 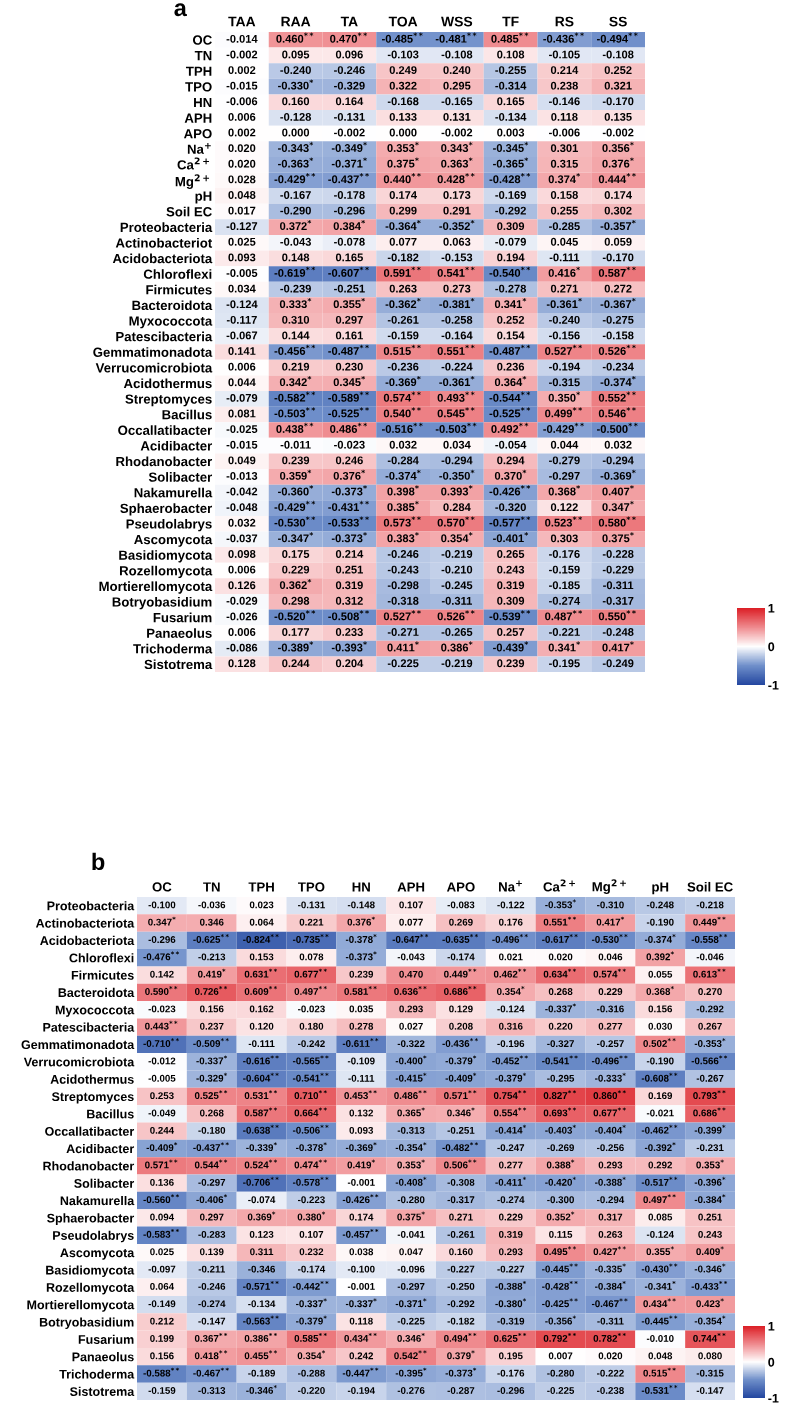 I want to click on data-label: -0.078, so click(x=349, y=241).